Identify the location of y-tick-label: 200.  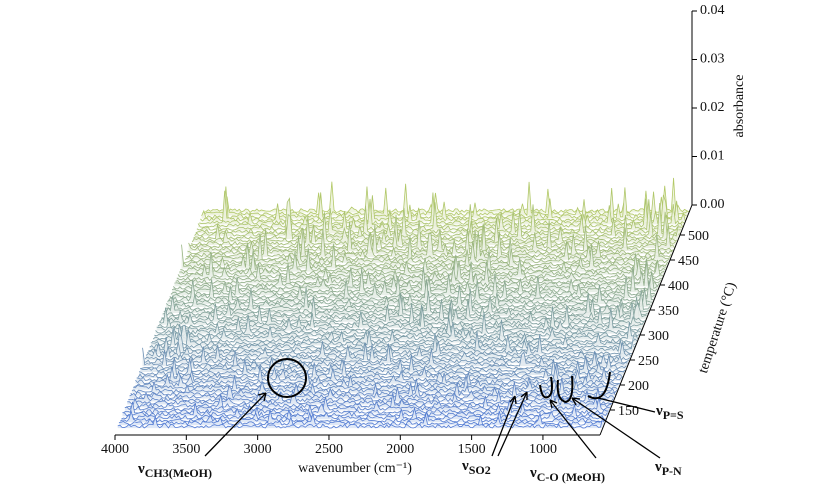
(638, 386).